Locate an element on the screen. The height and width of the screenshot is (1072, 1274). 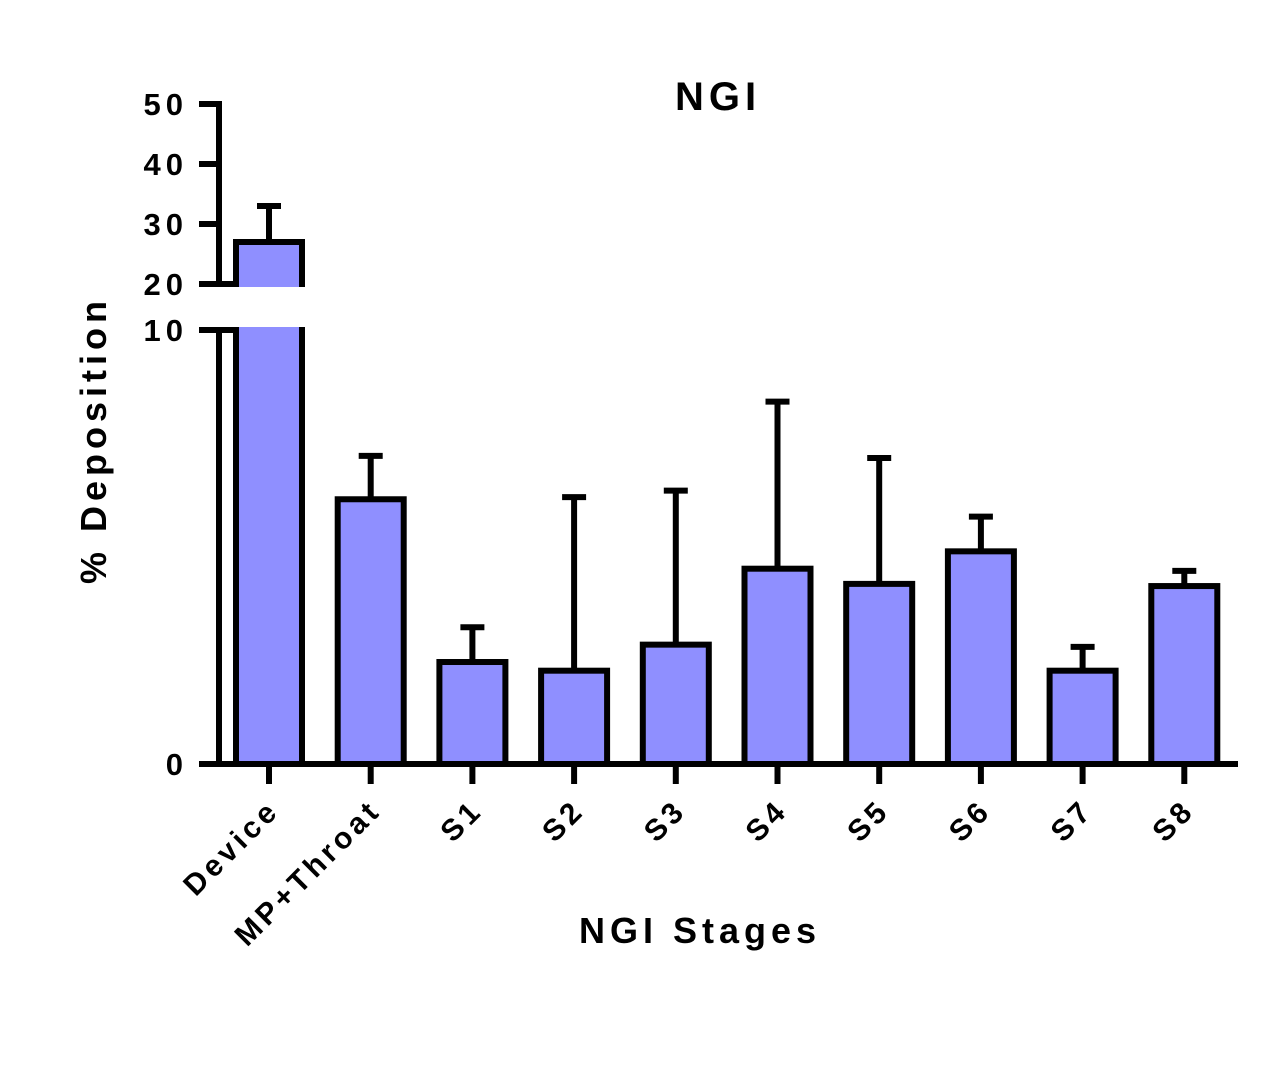
x-tick-label: S5 is located at coordinates (868, 821).